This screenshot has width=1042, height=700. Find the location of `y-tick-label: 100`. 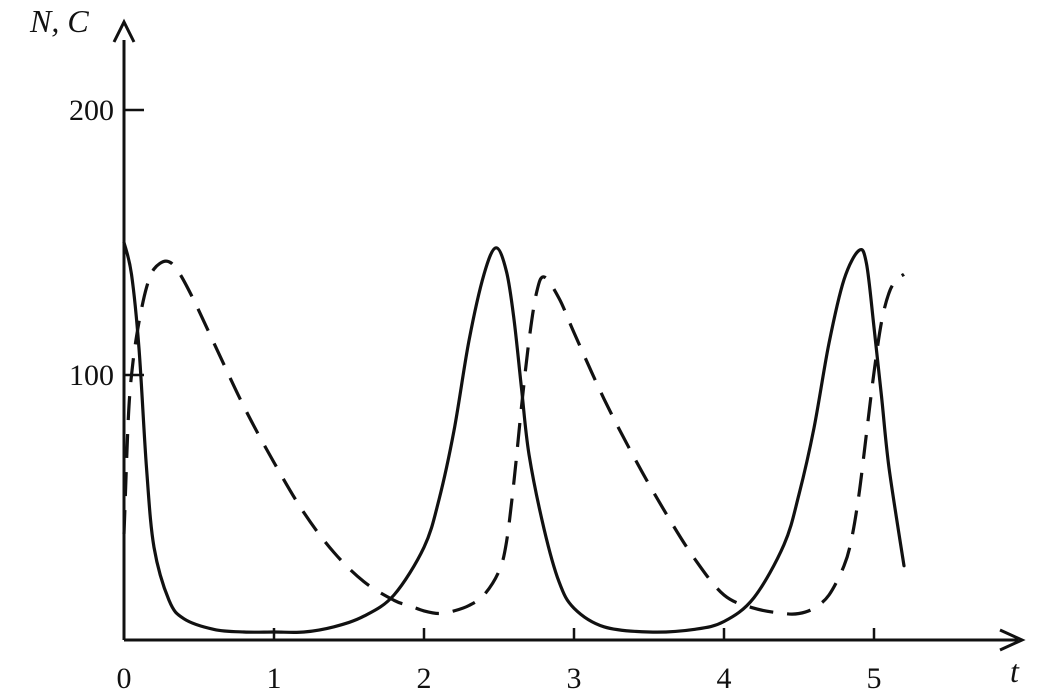

y-tick-label: 100 is located at coordinates (91, 375).